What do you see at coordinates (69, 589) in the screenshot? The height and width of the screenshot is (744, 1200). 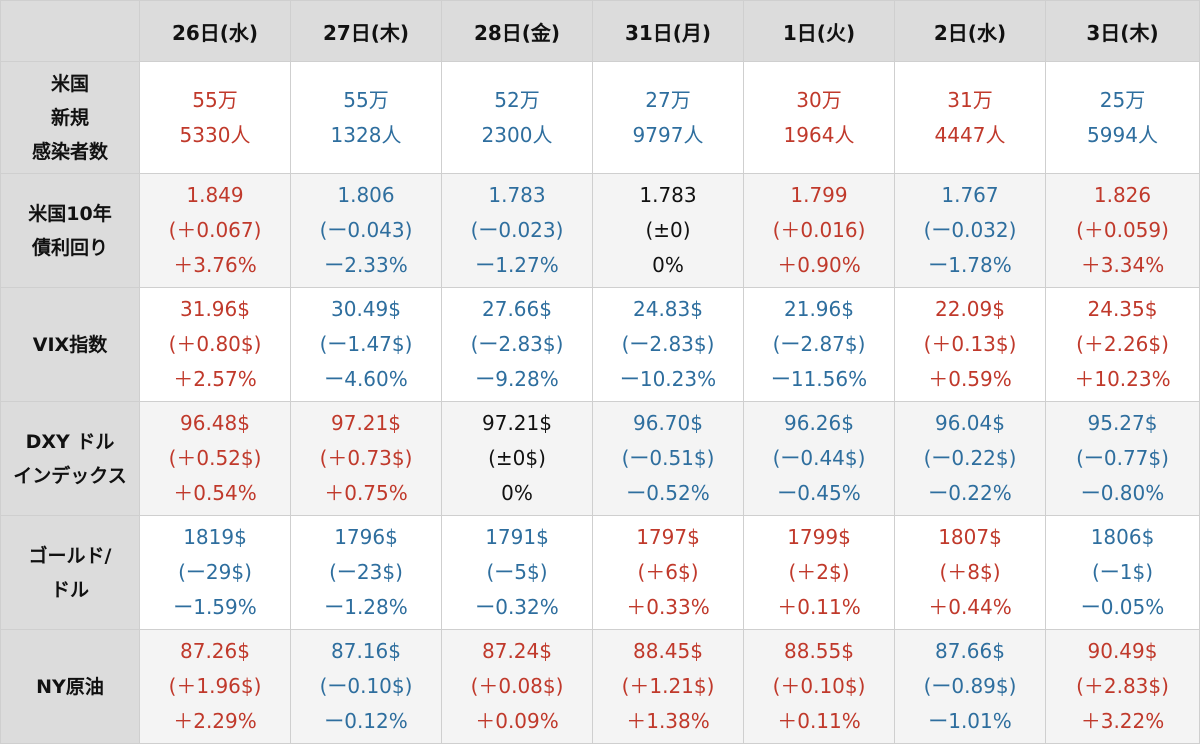 I see `row-label-line: ドル` at bounding box center [69, 589].